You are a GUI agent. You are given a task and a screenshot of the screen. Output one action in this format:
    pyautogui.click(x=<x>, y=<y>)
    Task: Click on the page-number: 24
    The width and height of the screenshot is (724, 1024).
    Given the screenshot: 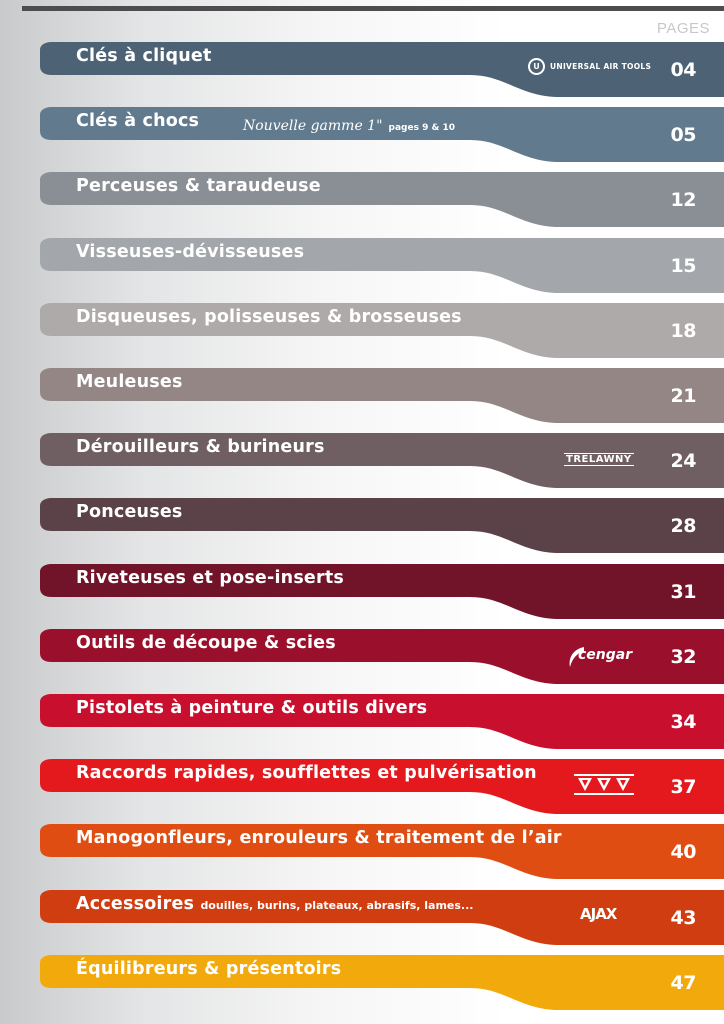 What is the action you would take?
    pyautogui.click(x=683, y=461)
    